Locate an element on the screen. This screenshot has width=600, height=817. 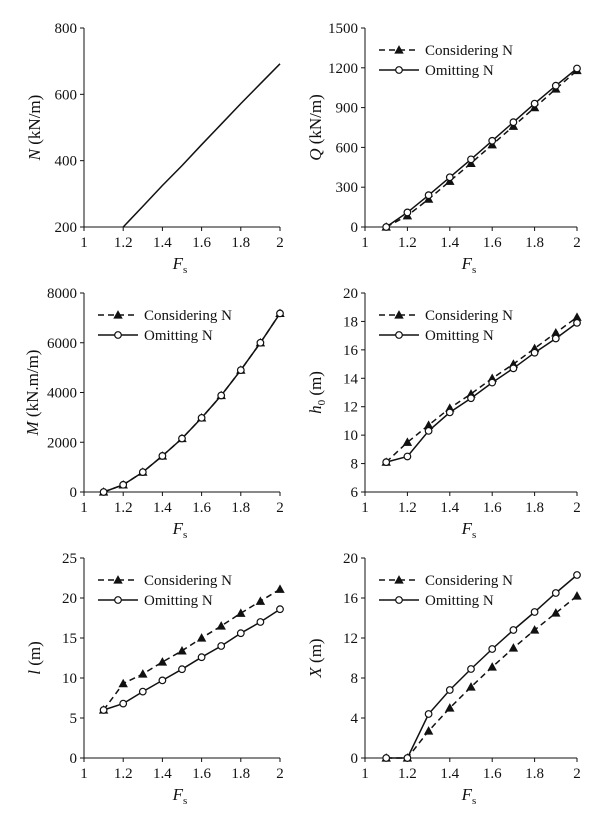
y-tick-label: 1500 is located at coordinates (343, 29).